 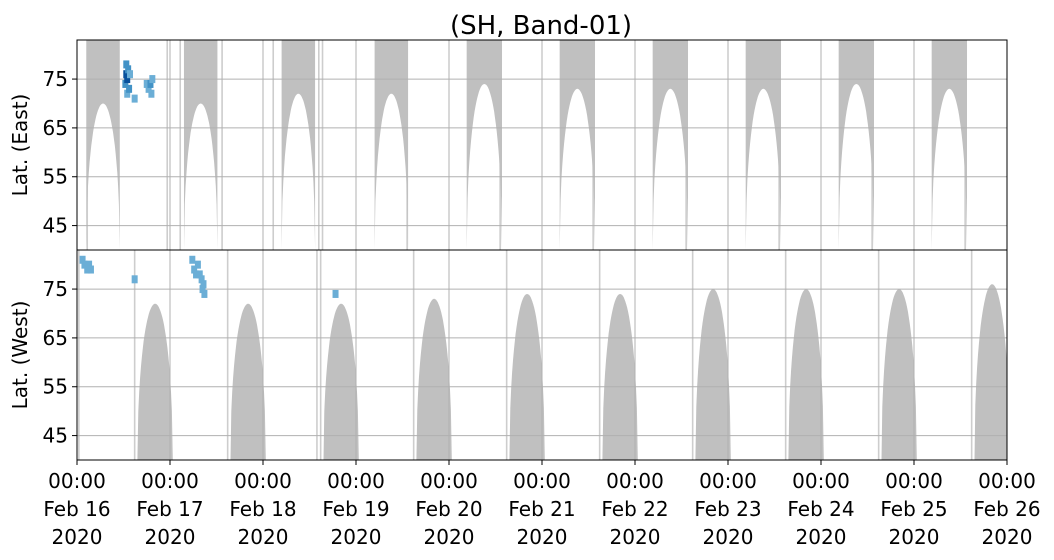 What do you see at coordinates (170, 481) in the screenshot?
I see `xtick-label-1-time: 00:00` at bounding box center [170, 481].